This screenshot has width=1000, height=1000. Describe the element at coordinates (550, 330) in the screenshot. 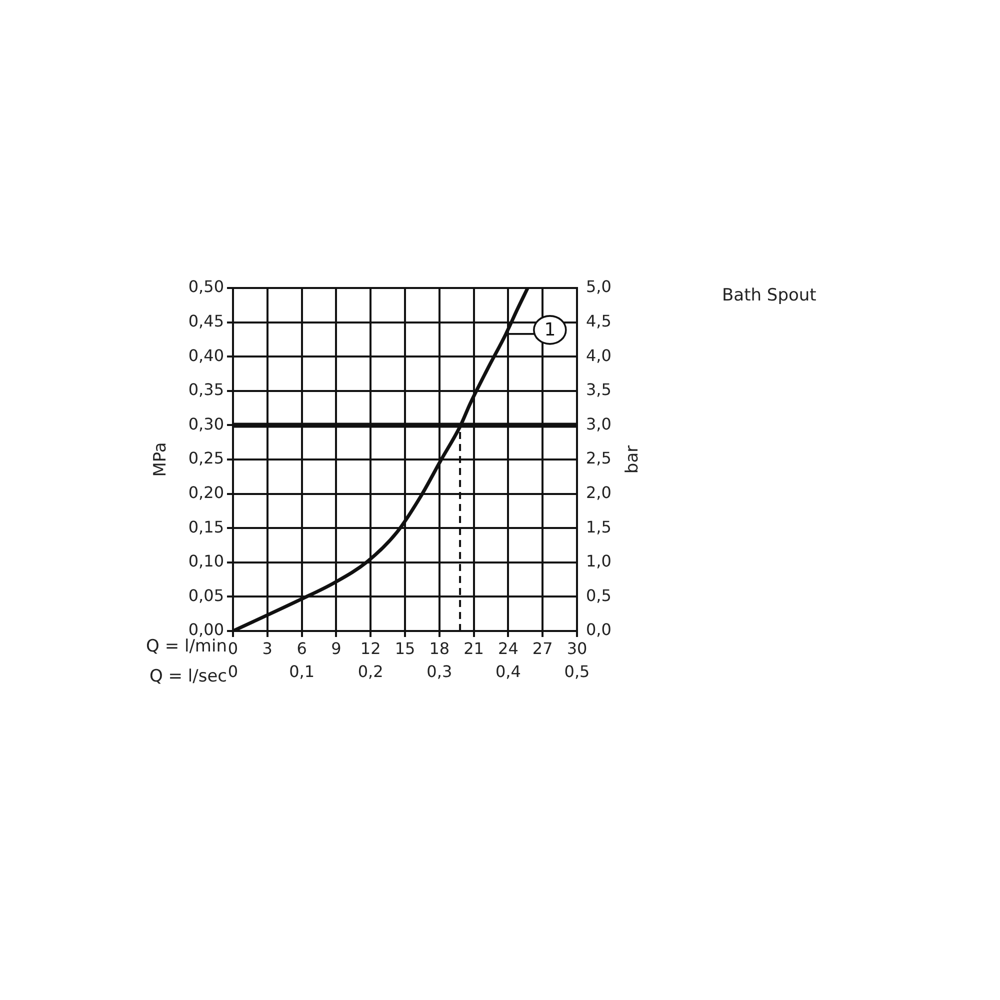

I see `annotation: 1` at that location.